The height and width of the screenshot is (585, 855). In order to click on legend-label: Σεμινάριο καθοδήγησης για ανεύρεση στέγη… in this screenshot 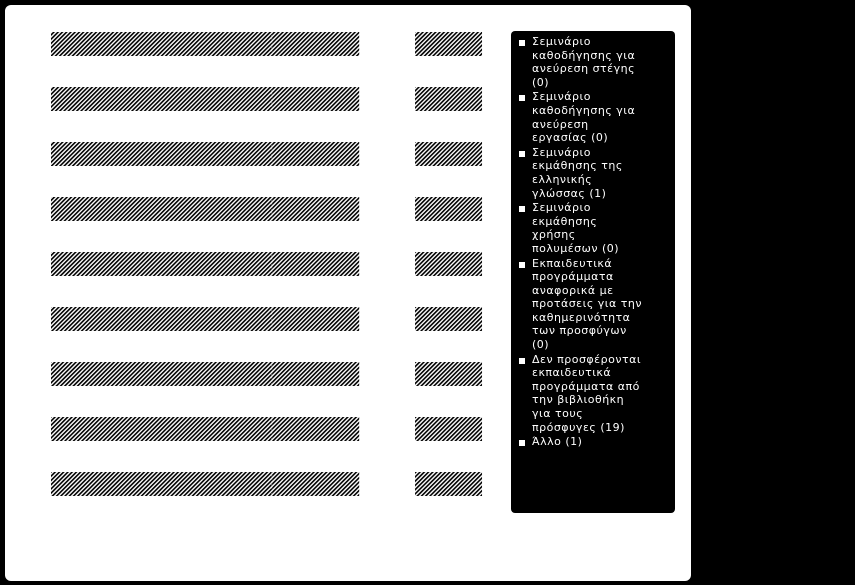, I will do `click(584, 62)`.